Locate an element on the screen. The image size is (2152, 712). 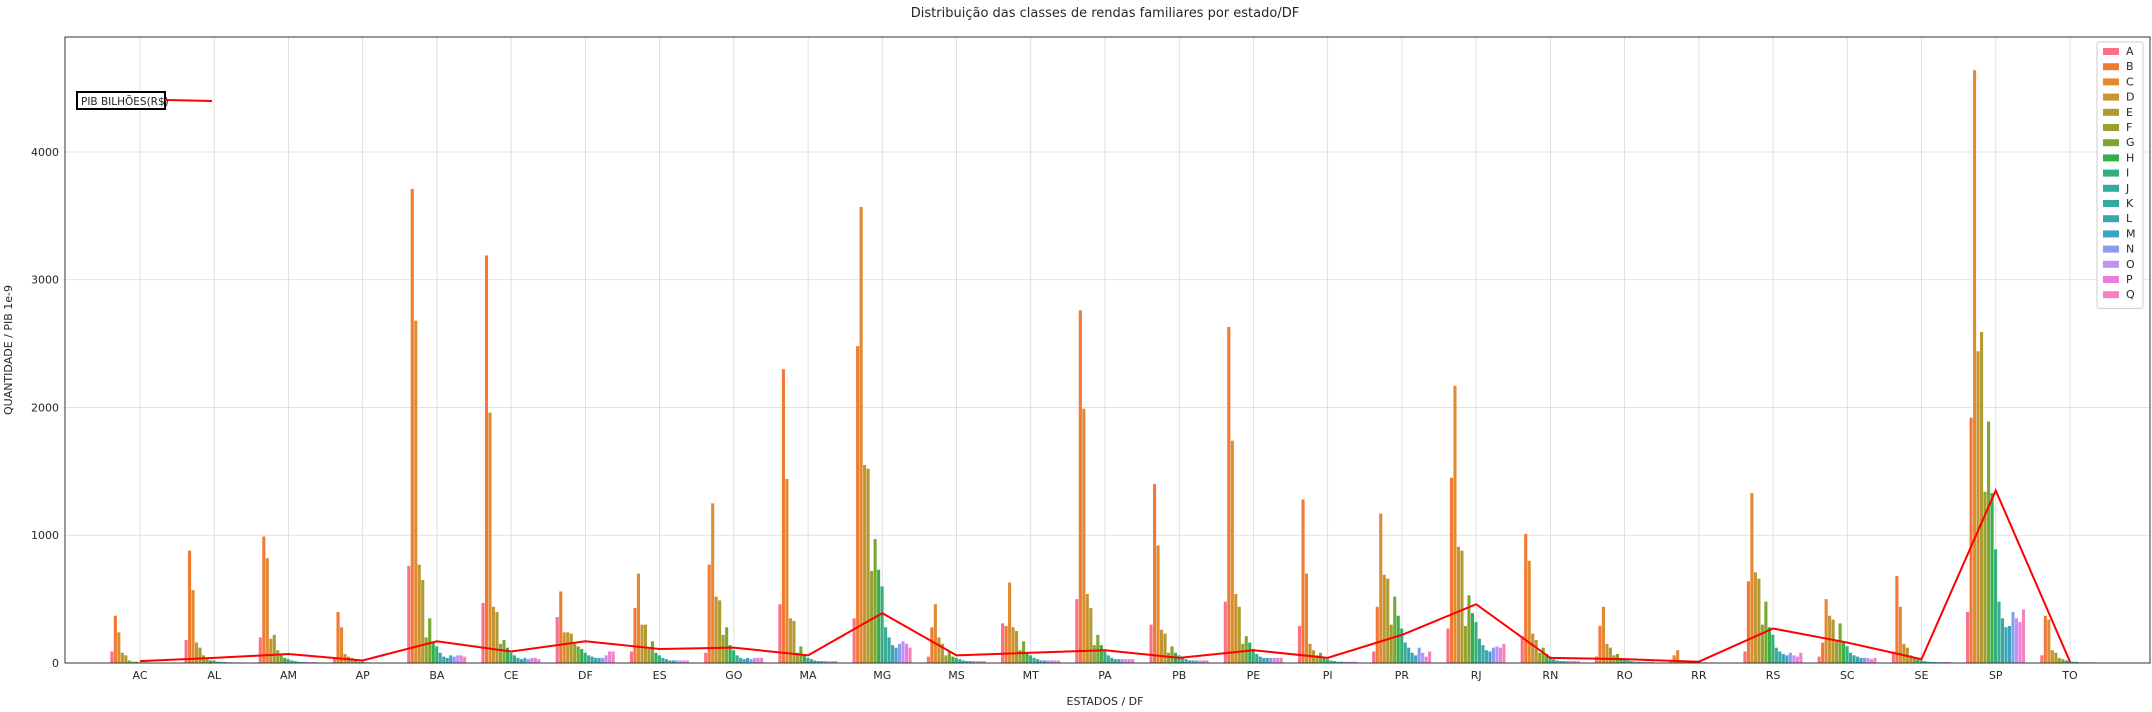
bar-A-AC is located at coordinates (112, 657).